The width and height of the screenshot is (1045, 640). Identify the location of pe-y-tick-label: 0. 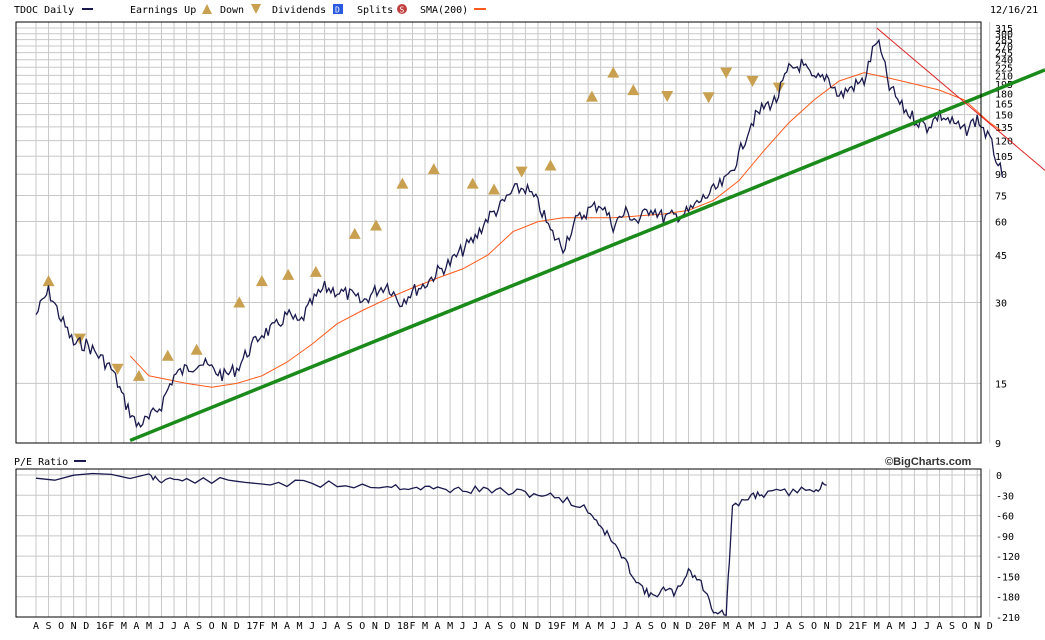
(999, 476).